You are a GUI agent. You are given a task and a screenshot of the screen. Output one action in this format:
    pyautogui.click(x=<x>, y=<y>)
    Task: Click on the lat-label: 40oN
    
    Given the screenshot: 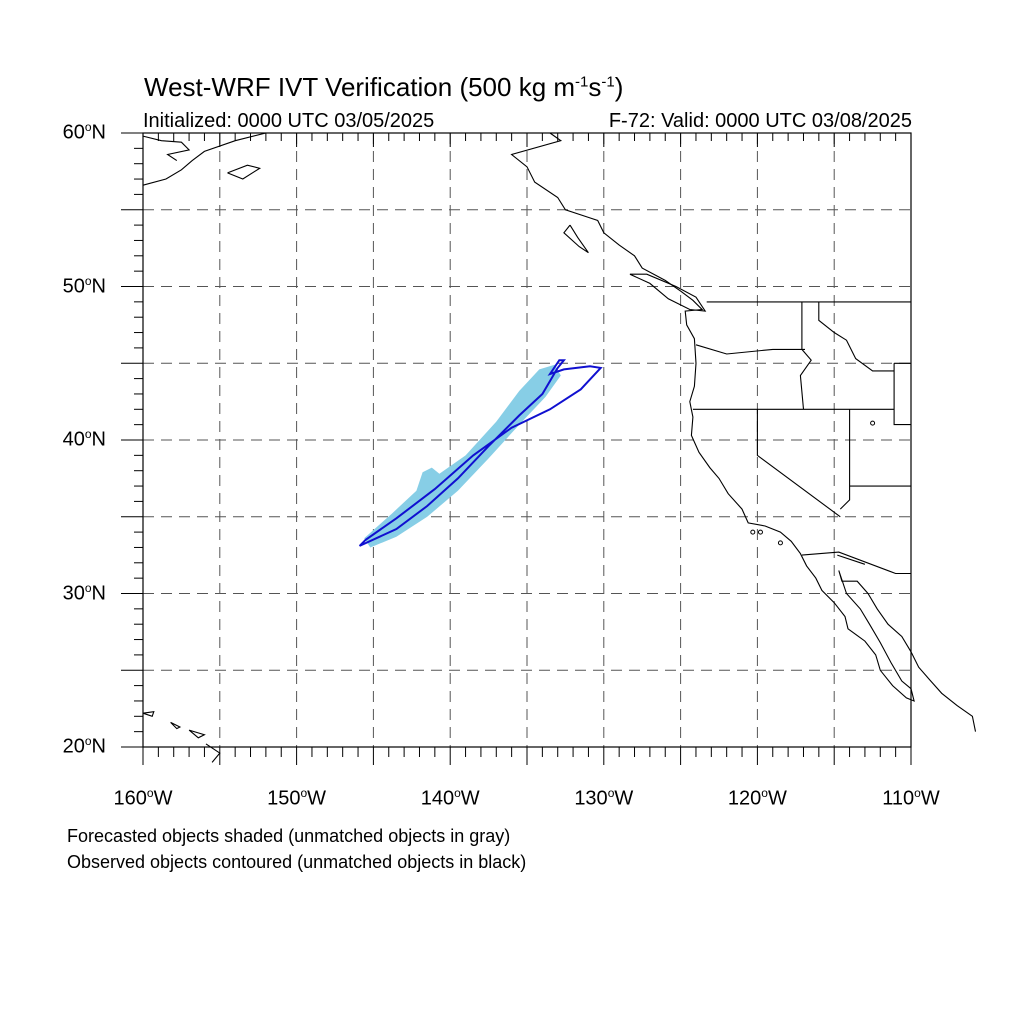 What is the action you would take?
    pyautogui.click(x=84, y=439)
    